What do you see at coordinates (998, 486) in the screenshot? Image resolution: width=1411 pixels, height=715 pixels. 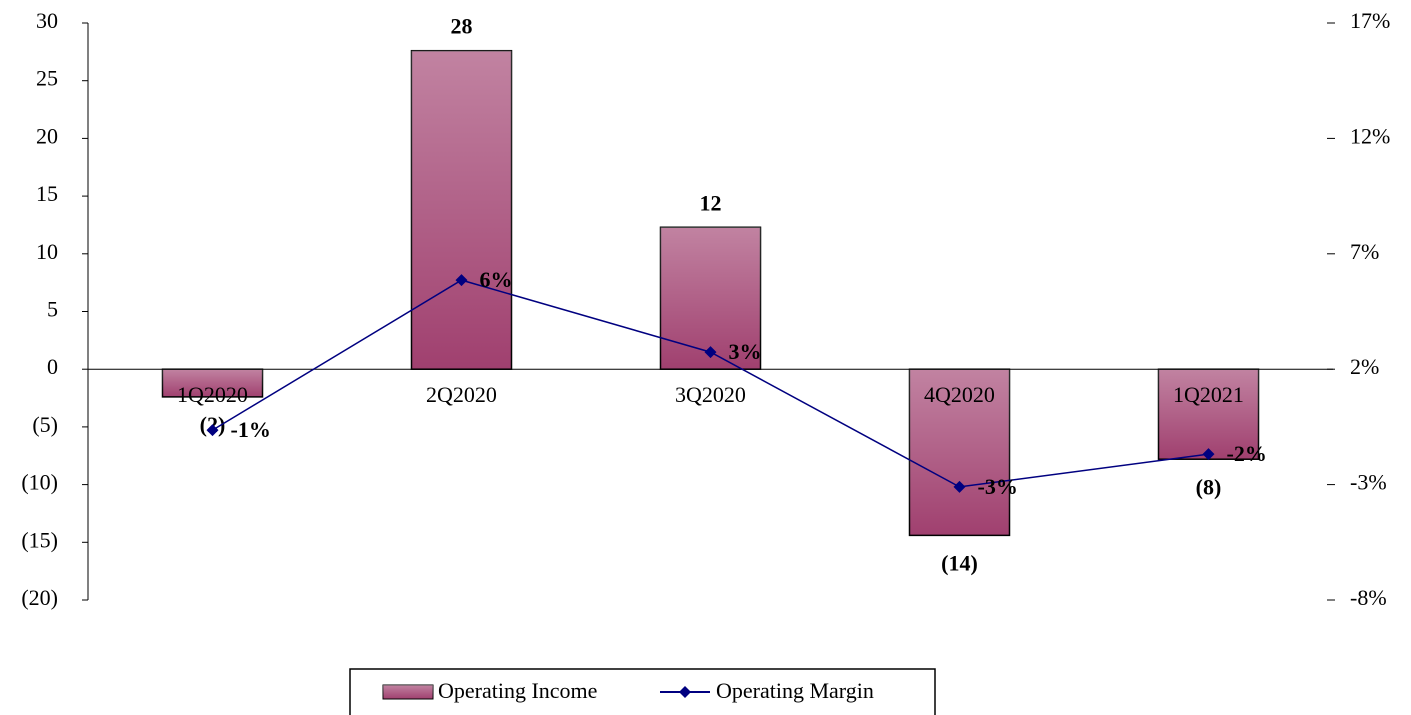 I see `line-value-label: -3%` at bounding box center [998, 486].